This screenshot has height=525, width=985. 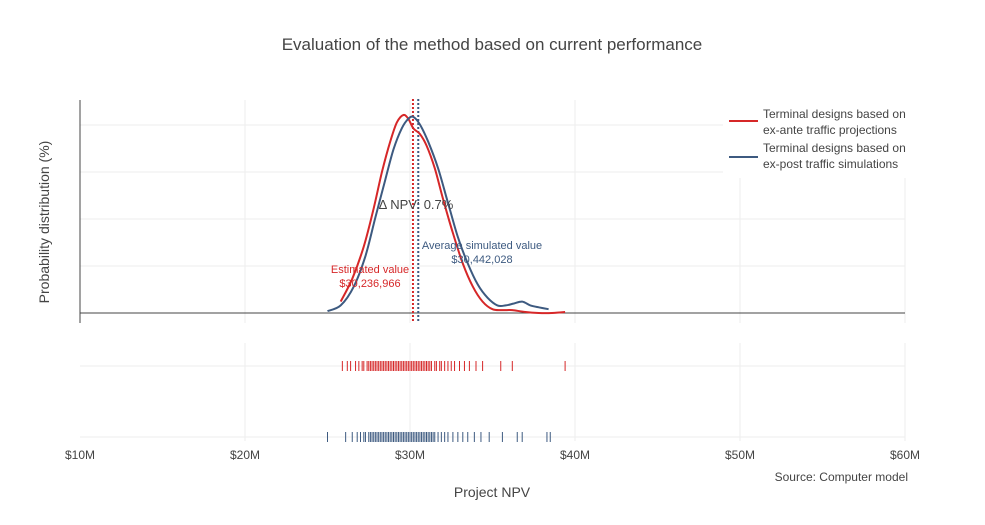 I want to click on y-axis-title: Probability distribution (%), so click(x=44, y=222).